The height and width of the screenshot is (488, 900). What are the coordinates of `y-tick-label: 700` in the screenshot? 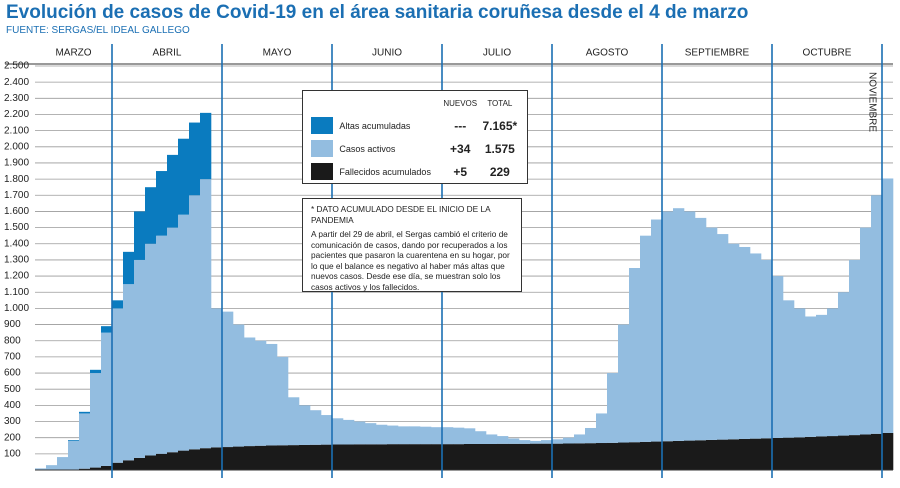 It's located at (12, 357).